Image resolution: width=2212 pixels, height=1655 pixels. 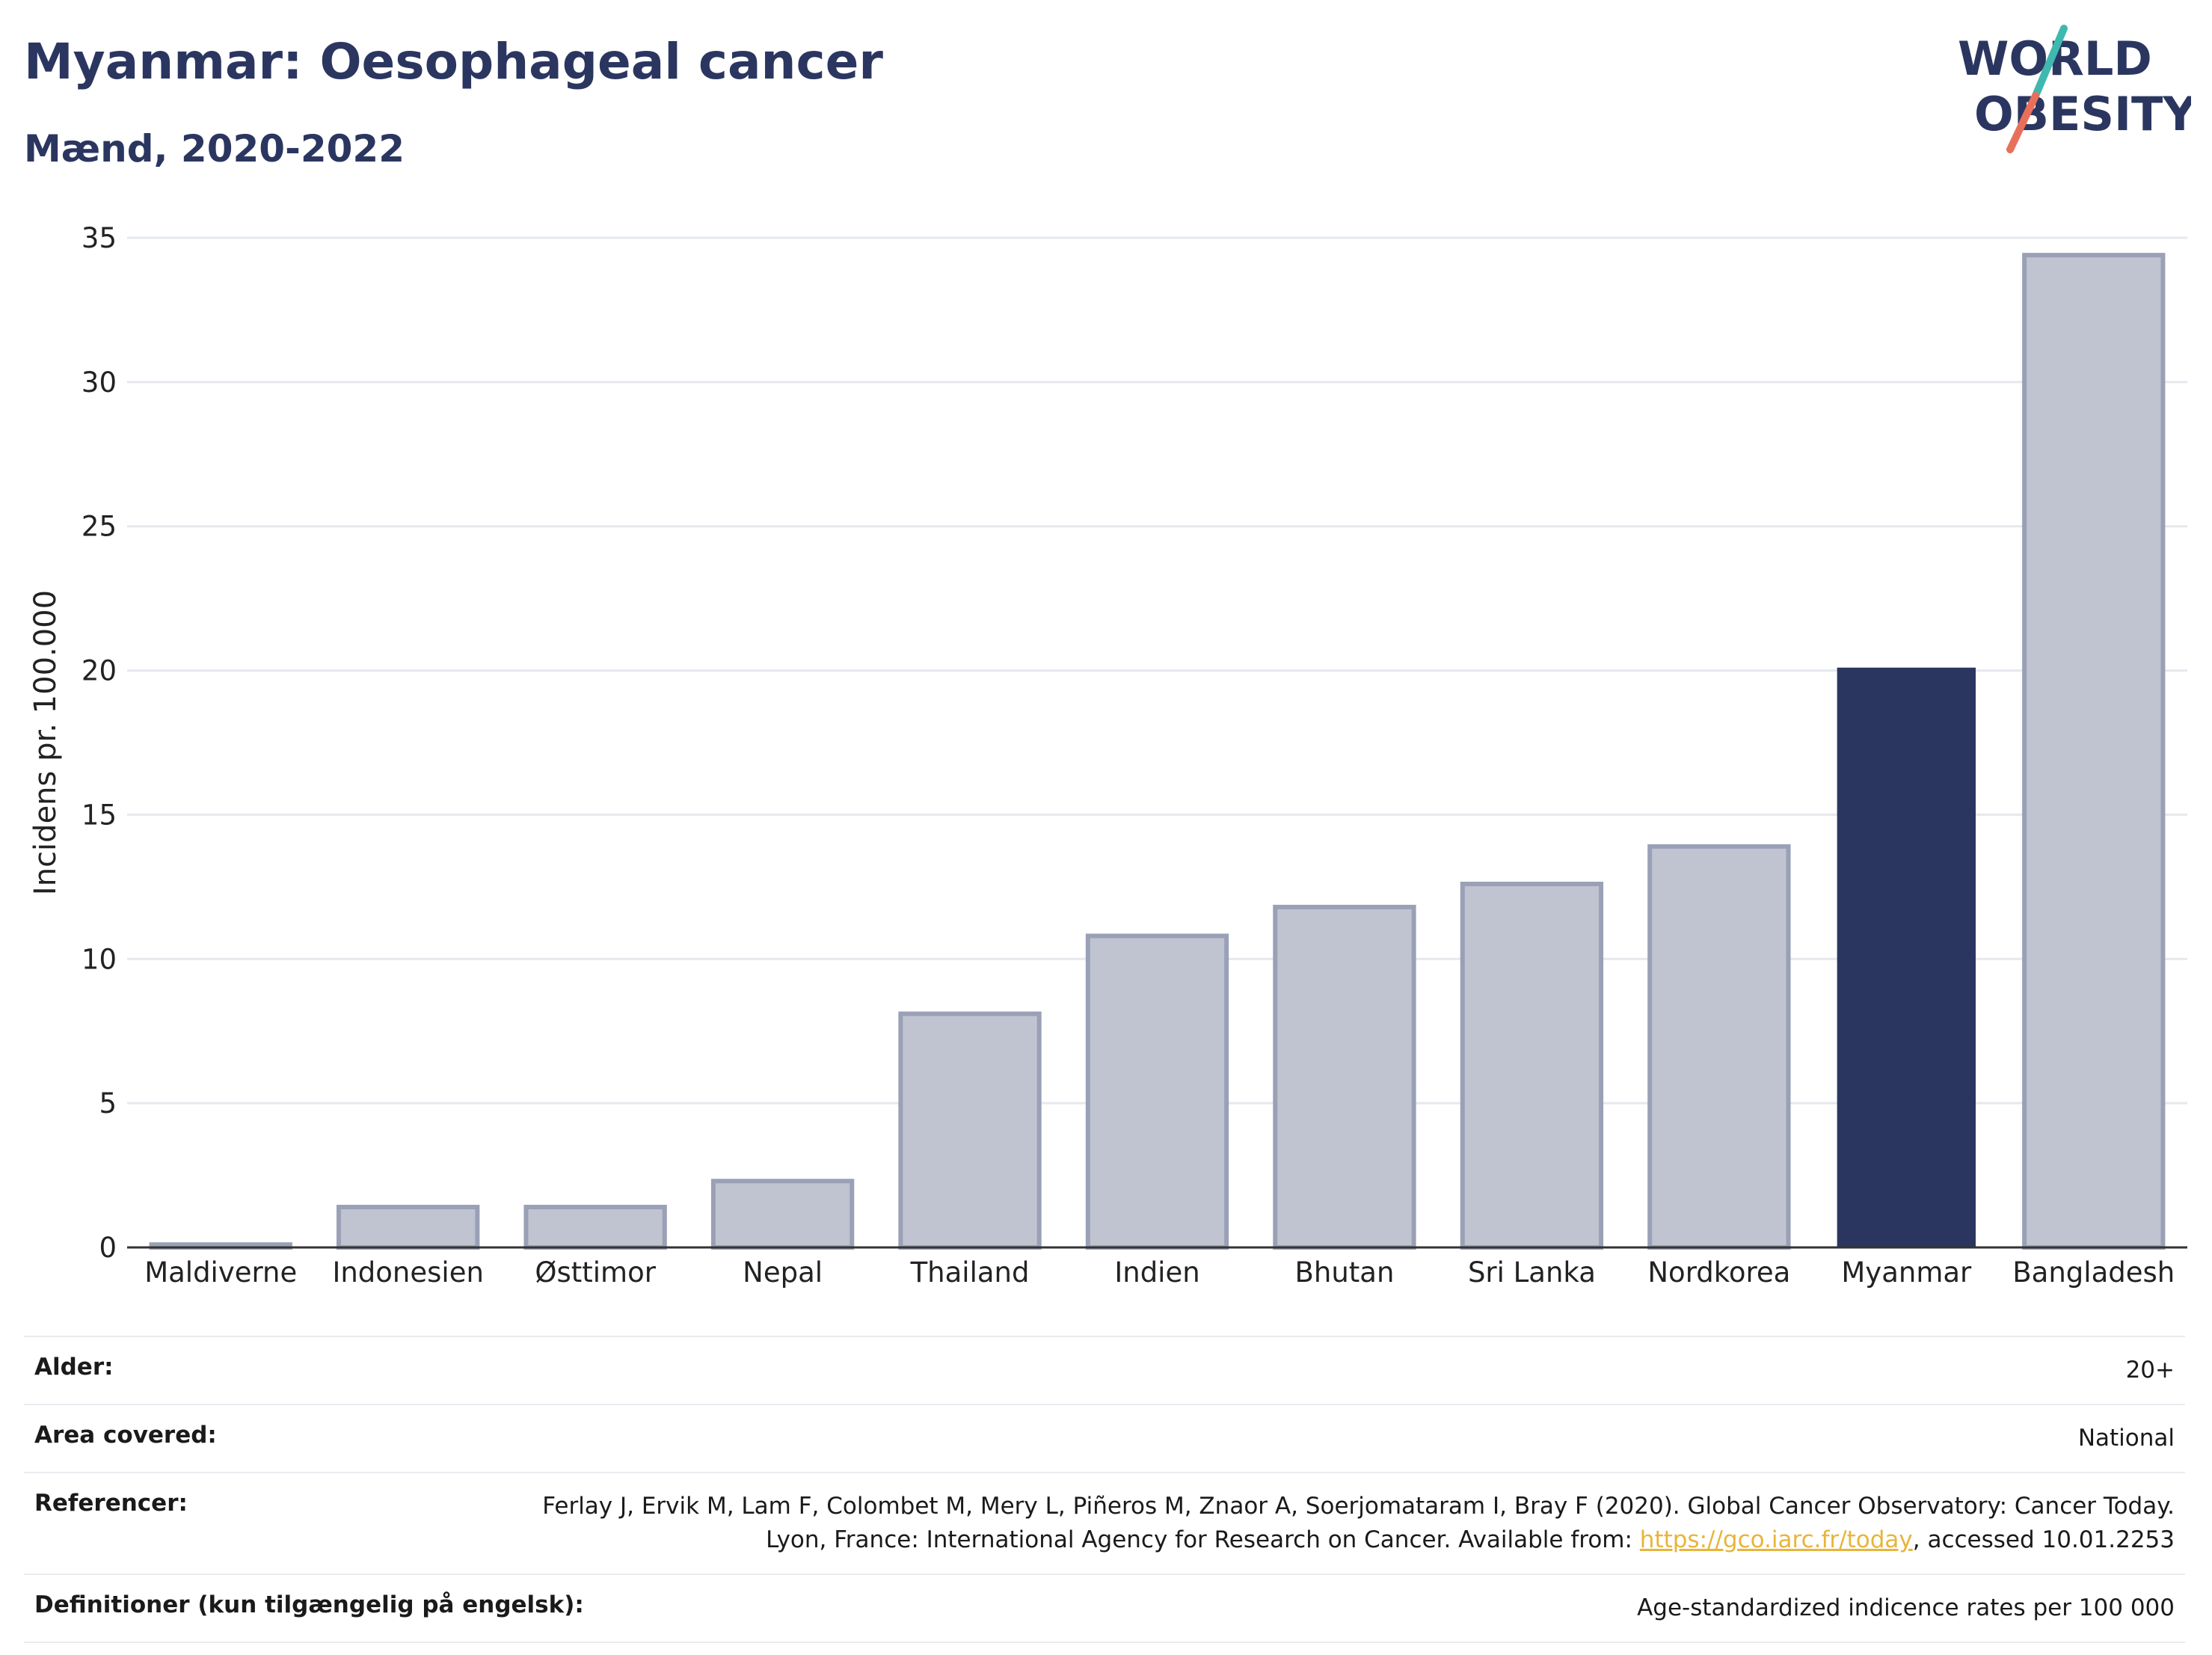 What do you see at coordinates (1718, 1272) in the screenshot?
I see `x-tick-label: Nordkorea` at bounding box center [1718, 1272].